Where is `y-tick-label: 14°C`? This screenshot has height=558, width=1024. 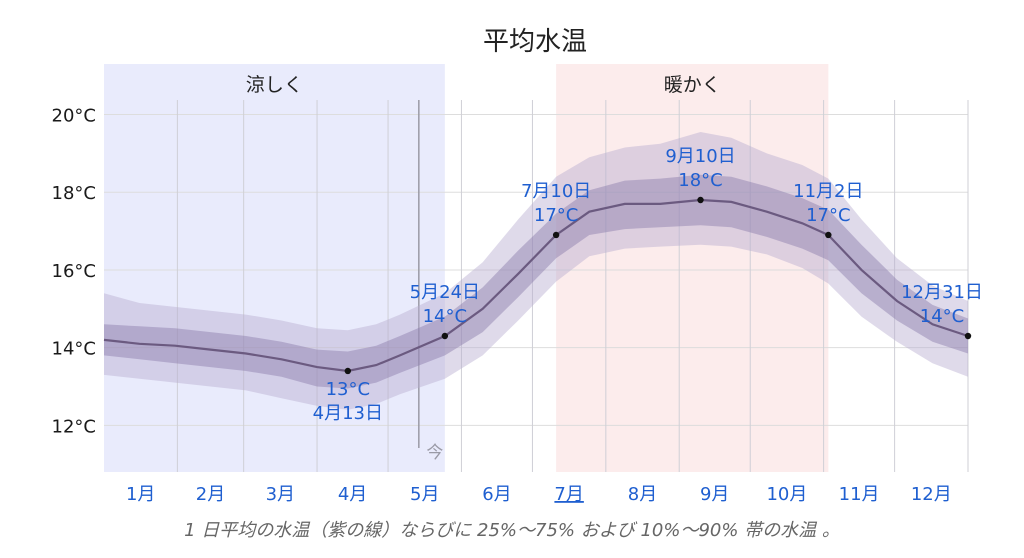 y-tick-label: 14°C is located at coordinates (74, 349).